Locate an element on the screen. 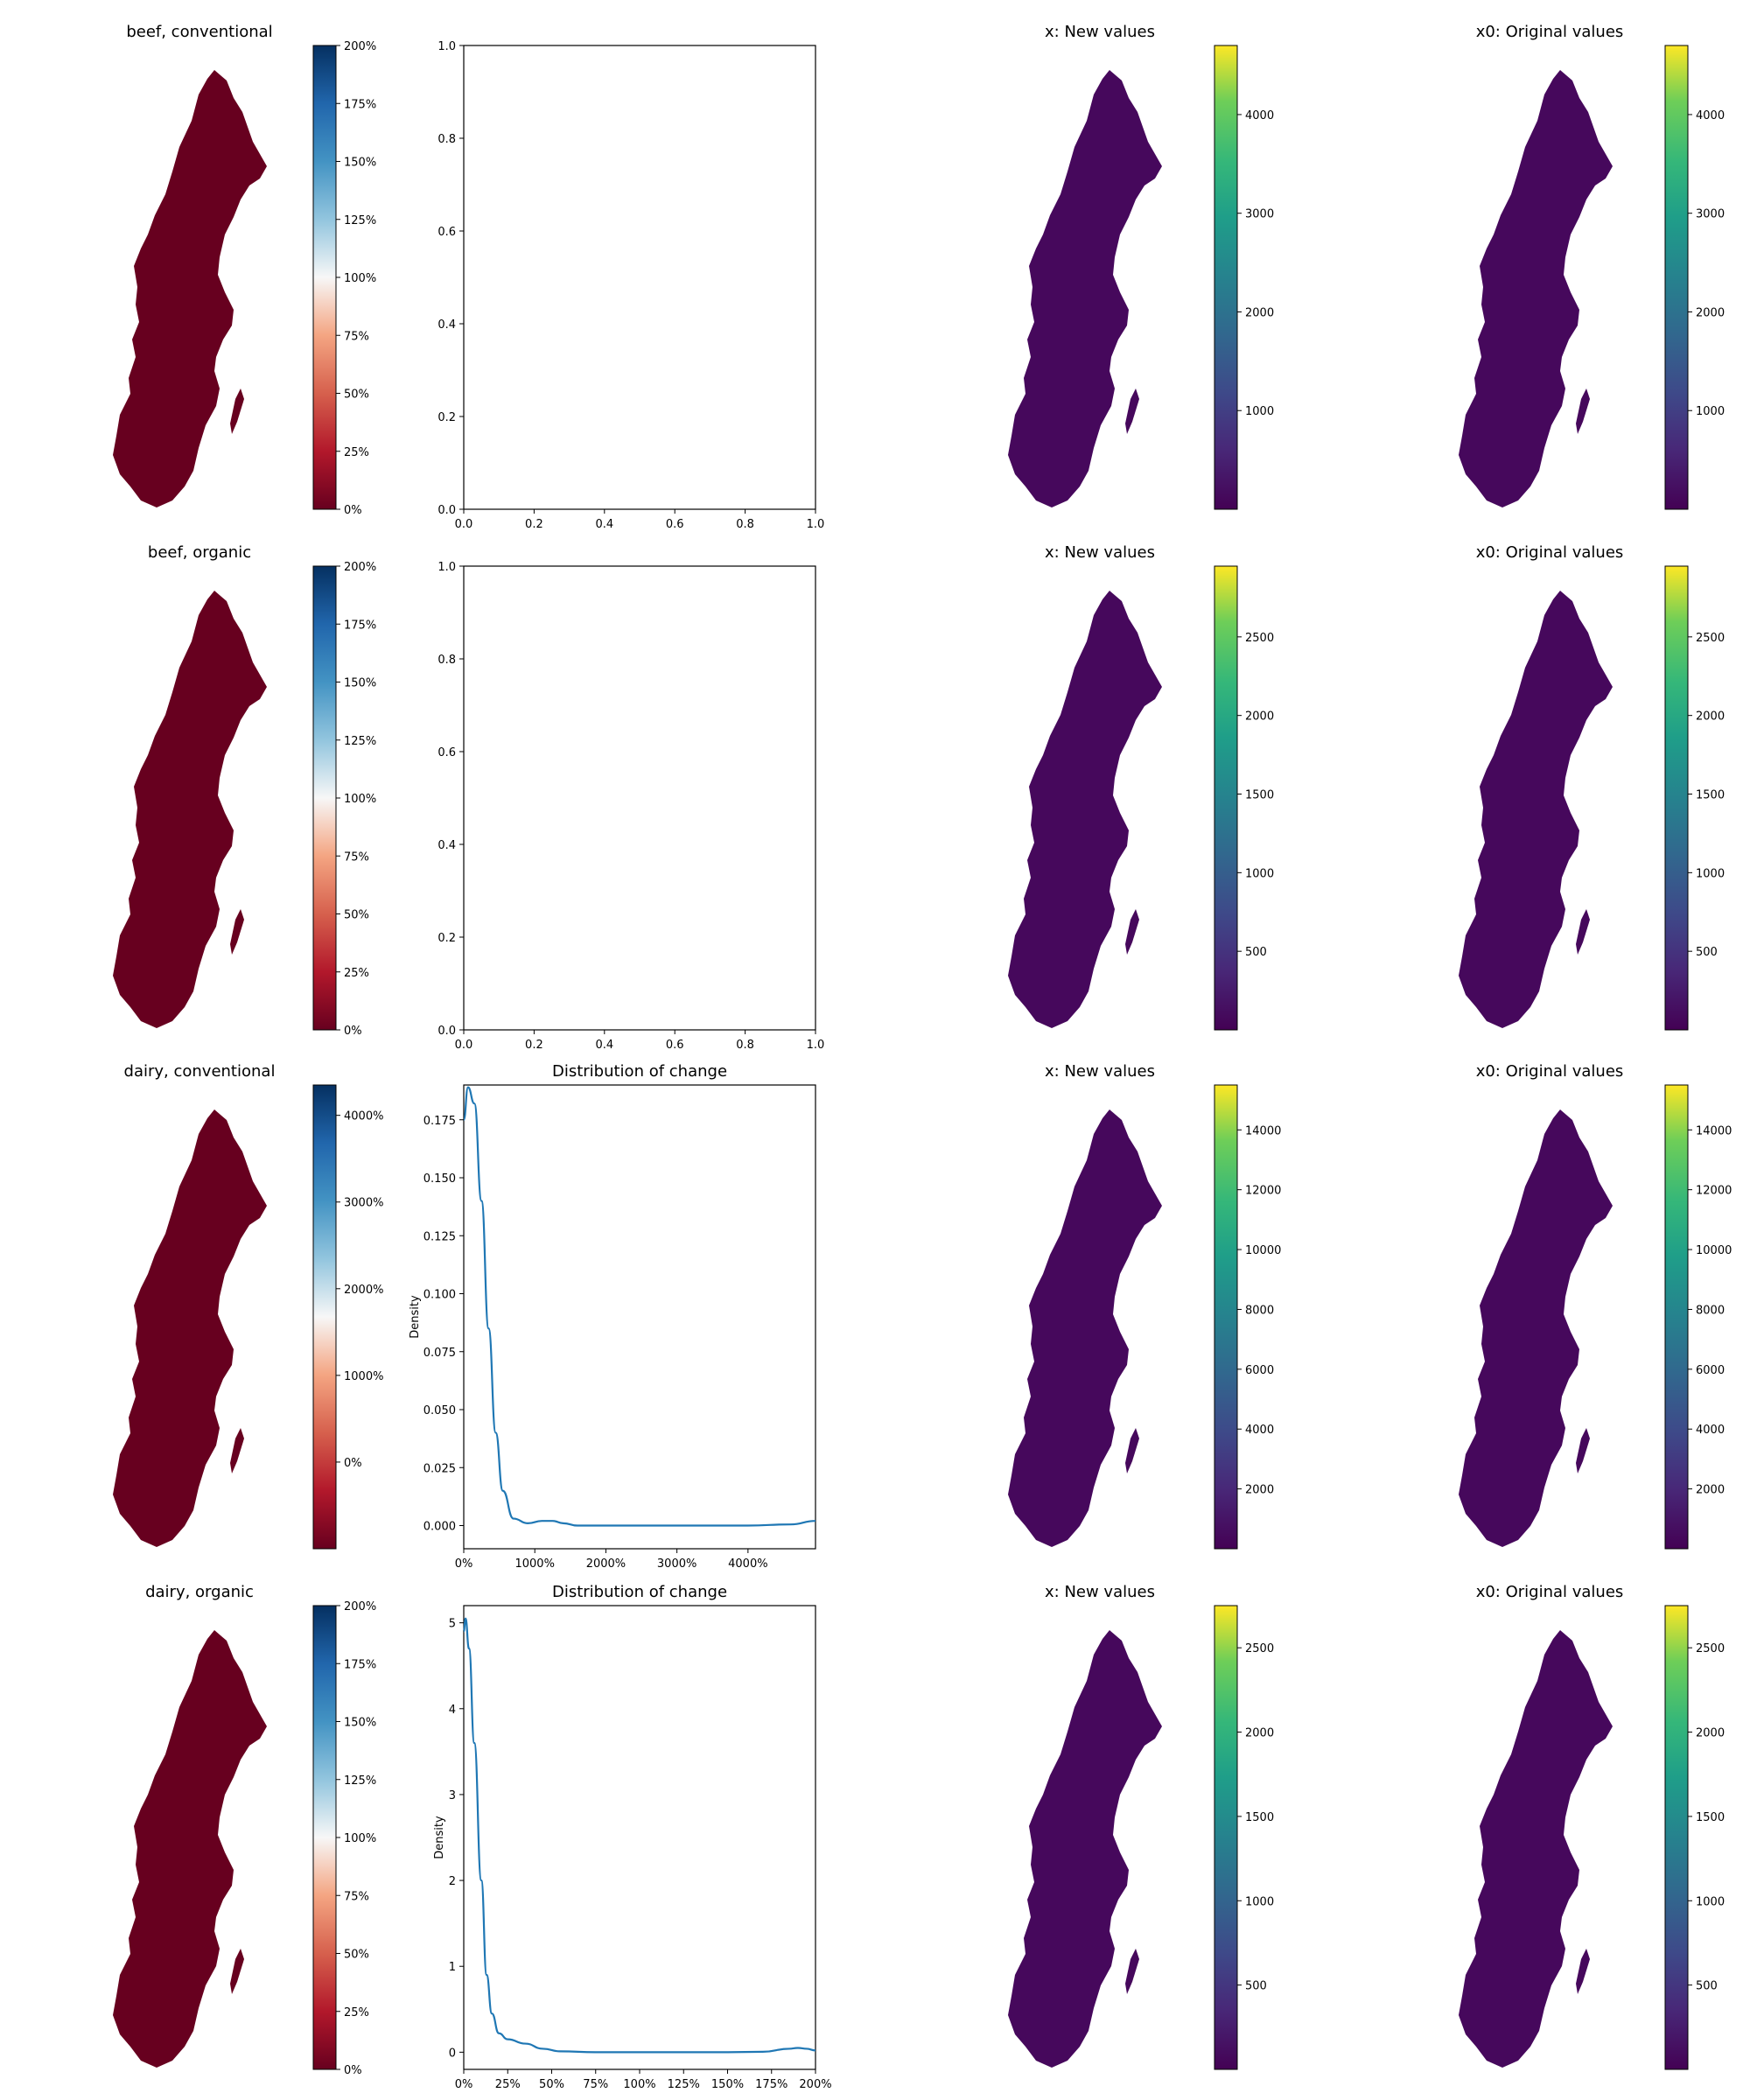 This screenshot has width=1750, height=2100. x-tick-label: 0.6 is located at coordinates (675, 1045).